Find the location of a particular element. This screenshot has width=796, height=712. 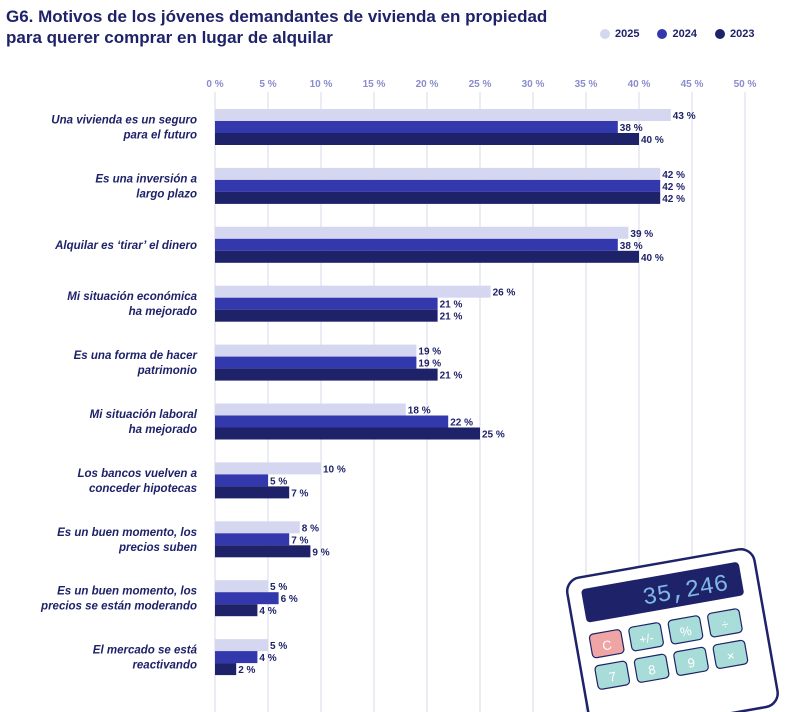

legend-item-2025: 2025 is located at coordinates (619, 34).